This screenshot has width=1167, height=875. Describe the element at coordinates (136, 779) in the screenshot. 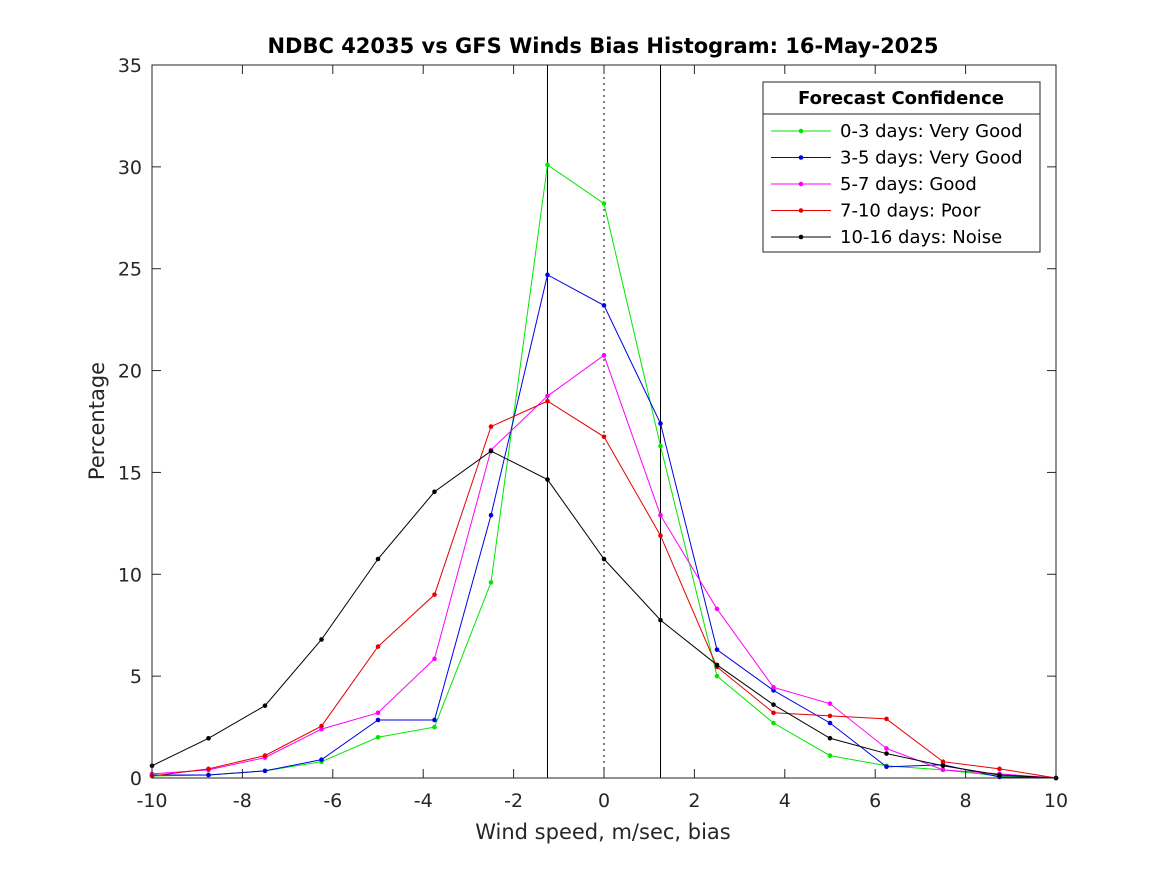

I see `y-tick-label: 0` at that location.